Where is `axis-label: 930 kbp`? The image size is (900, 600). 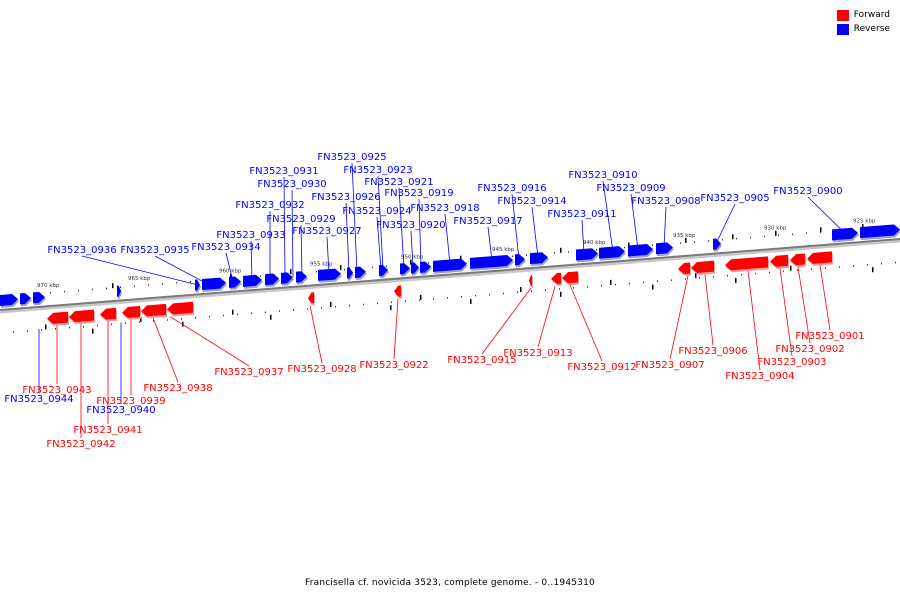 axis-label: 930 kbp is located at coordinates (775, 229).